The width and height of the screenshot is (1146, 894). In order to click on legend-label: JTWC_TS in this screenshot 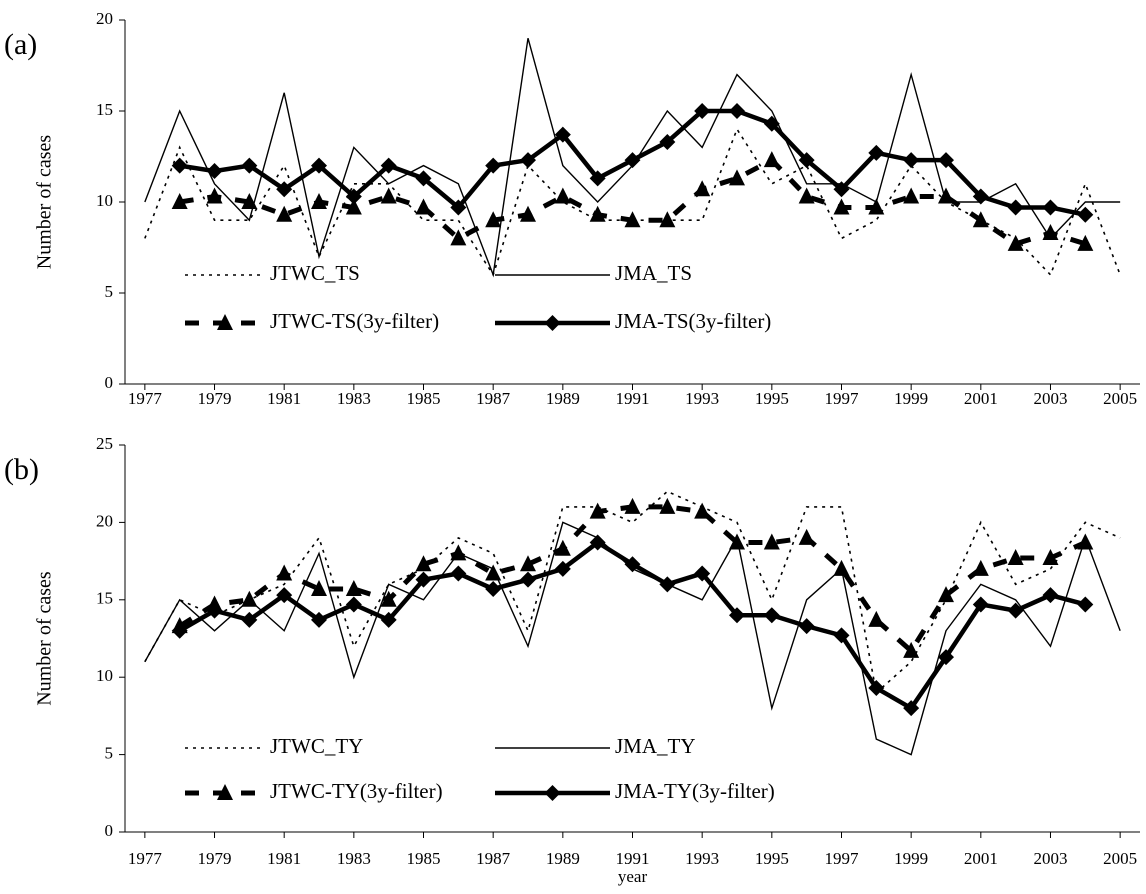, I will do `click(315, 273)`.